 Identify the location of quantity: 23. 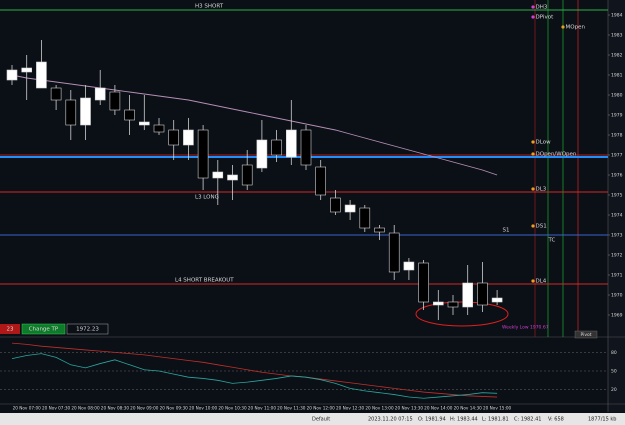
(10, 330).